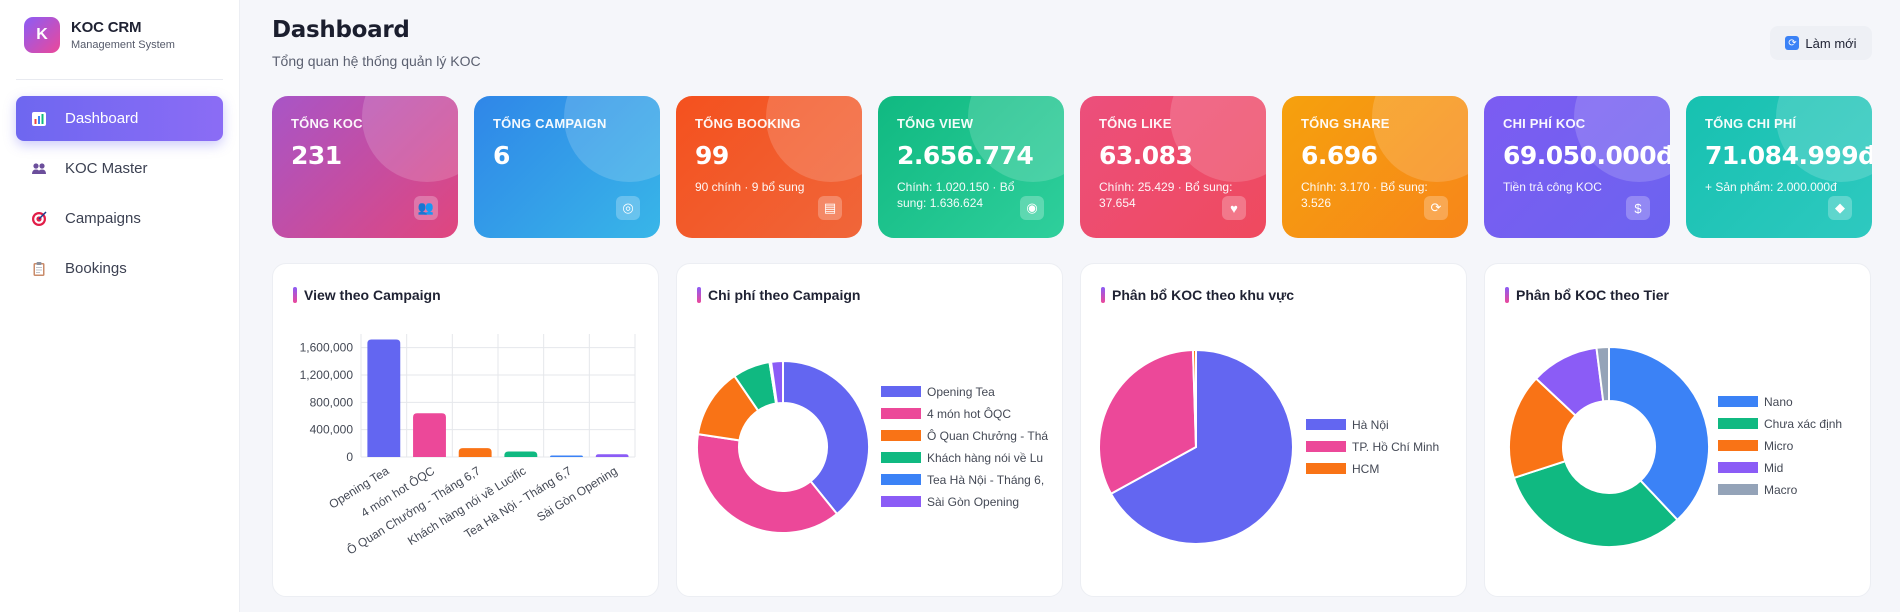 The image size is (1900, 612). I want to click on stat-sub: Chính: 25.429 · Bổ sung: 37.654, so click(1166, 195).